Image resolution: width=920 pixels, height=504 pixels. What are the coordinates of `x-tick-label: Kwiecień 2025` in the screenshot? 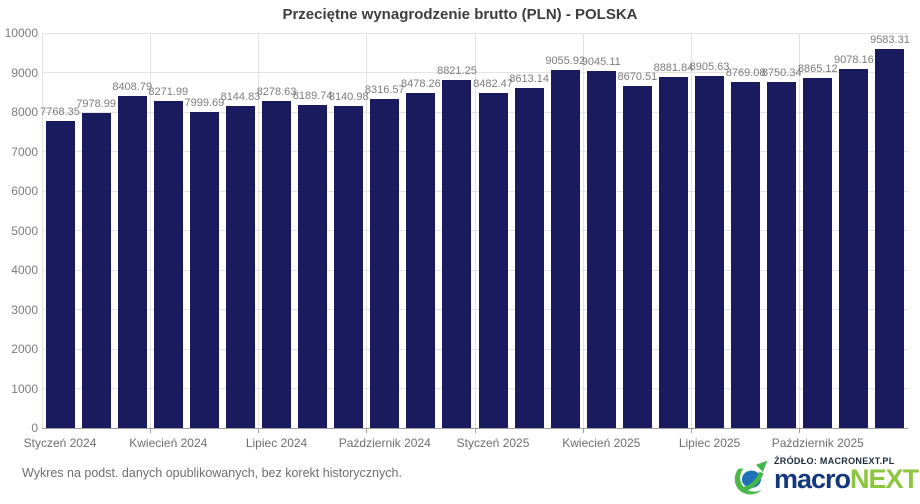 It's located at (601, 443).